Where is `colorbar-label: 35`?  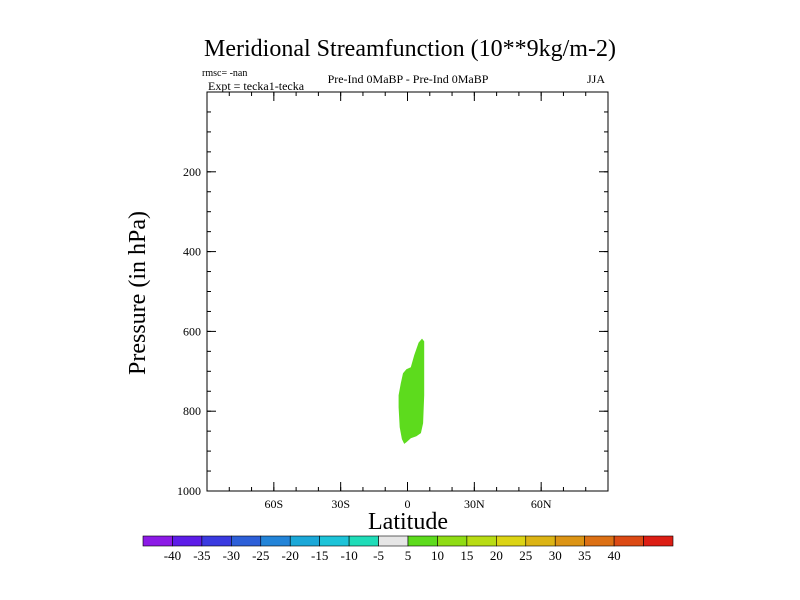
colorbar-label: 35 is located at coordinates (584, 555).